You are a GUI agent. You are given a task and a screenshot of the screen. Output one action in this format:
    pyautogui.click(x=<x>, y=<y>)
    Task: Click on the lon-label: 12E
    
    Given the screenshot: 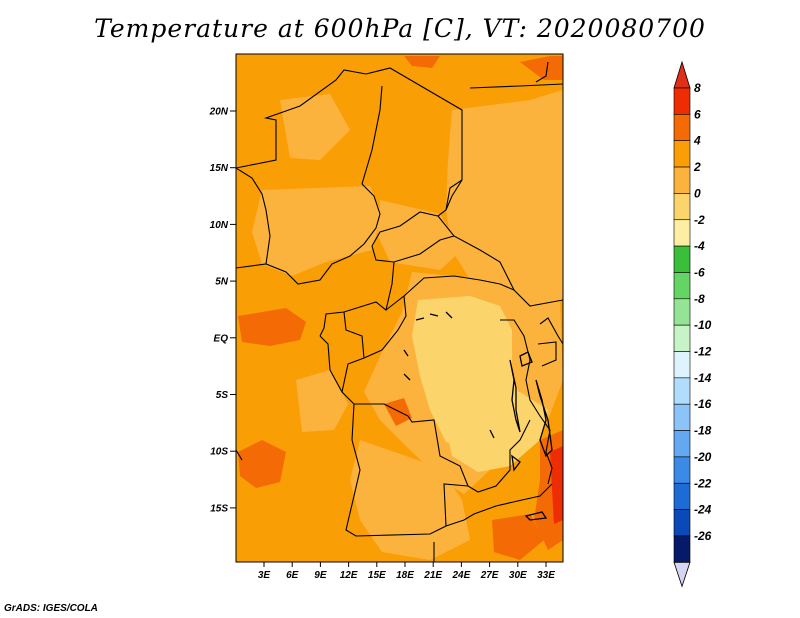 What is the action you would take?
    pyautogui.click(x=349, y=575)
    